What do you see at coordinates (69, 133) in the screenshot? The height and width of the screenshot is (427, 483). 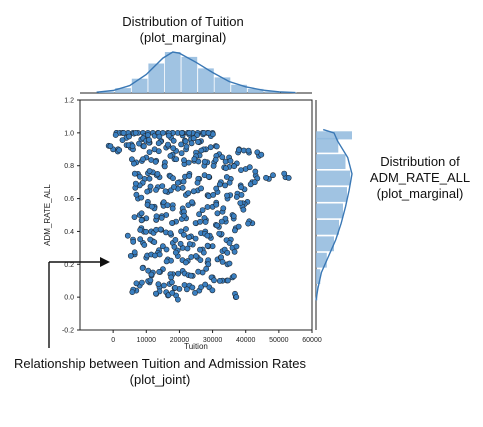 I see `y-tick-label: 1.0` at bounding box center [69, 133].